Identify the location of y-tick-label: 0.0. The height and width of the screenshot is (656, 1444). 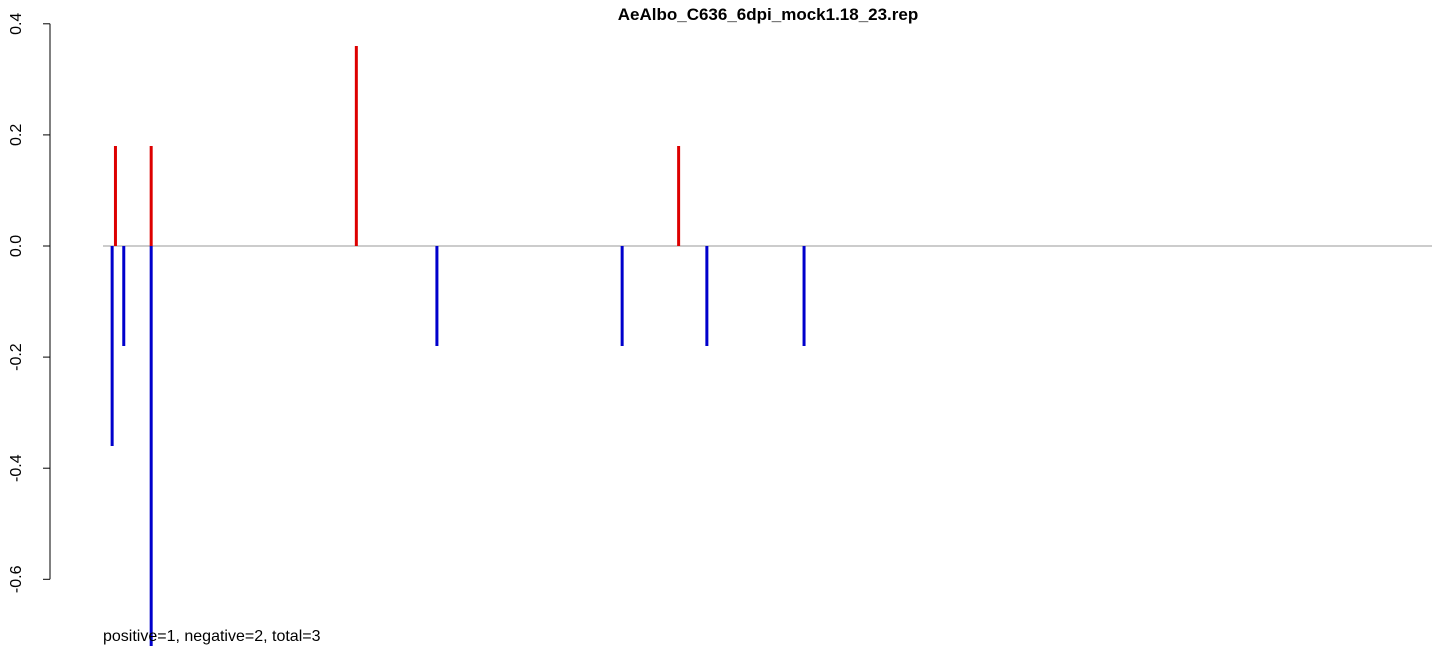
(16, 246).